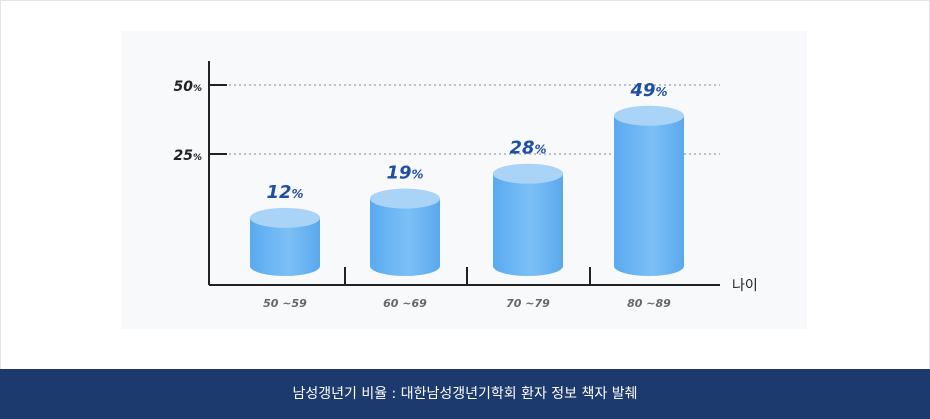 This screenshot has height=419, width=930. I want to click on bar-value-label: 19%, so click(404, 173).